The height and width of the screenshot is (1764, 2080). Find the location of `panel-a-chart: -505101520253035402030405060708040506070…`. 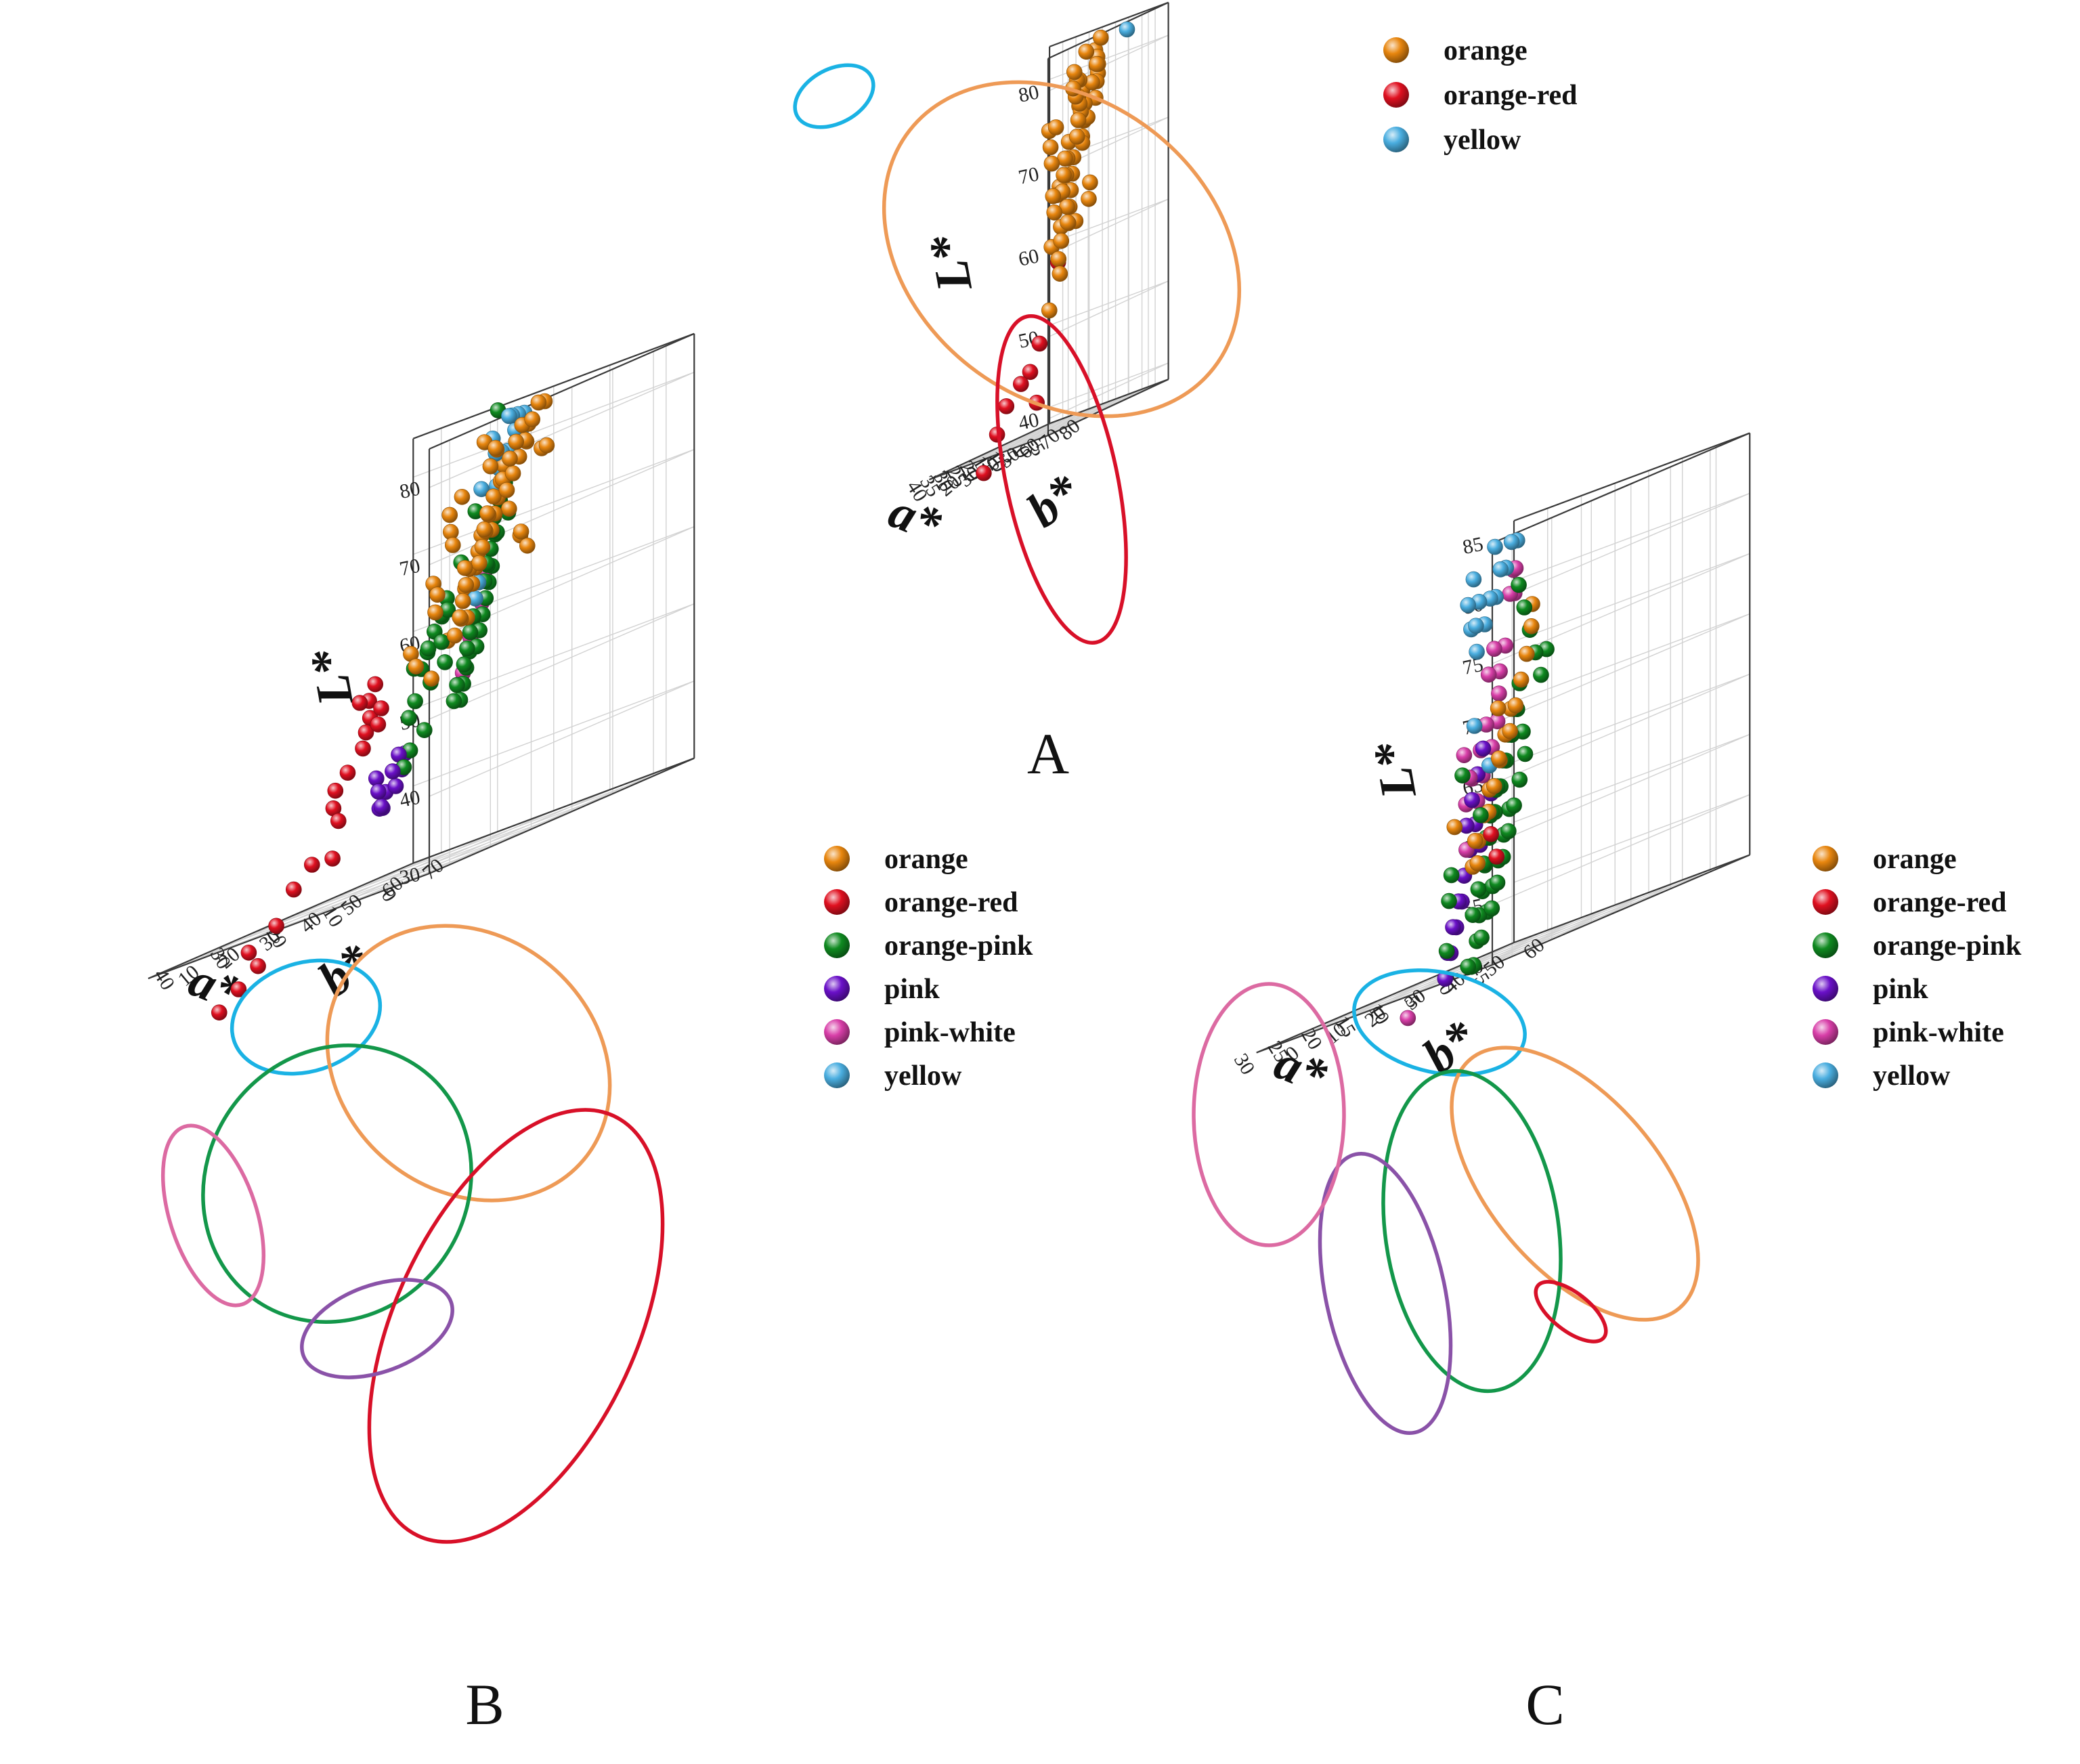

panel-a-chart: -505101520253035402030405060708040506070… is located at coordinates (1186, 323).